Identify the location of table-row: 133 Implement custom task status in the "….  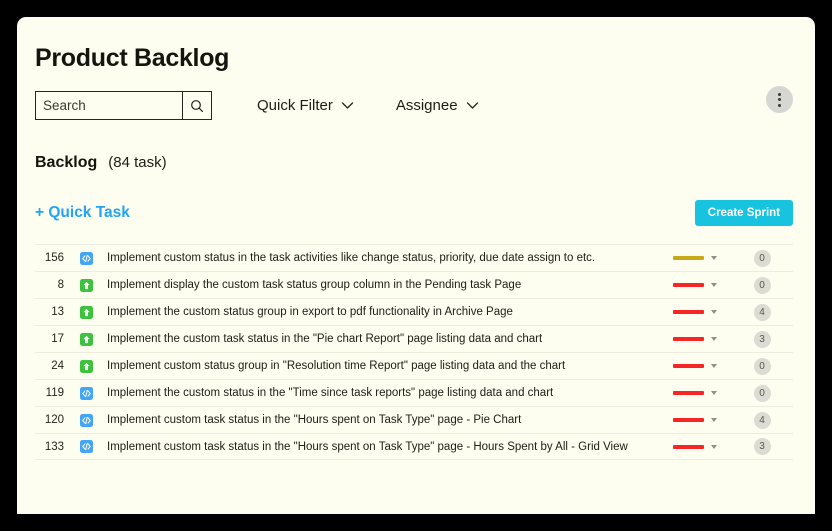
(414, 446).